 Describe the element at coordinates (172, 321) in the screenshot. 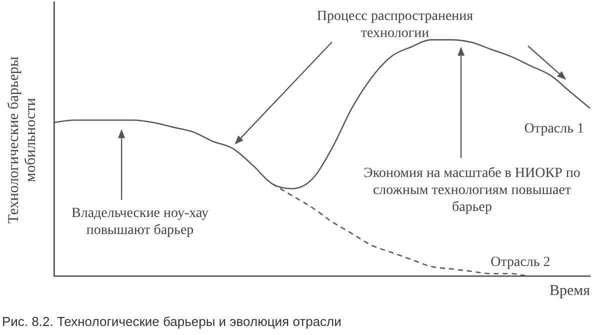

I see `text: Рис. 8.2. Технологические барьеры и эволюция отрасли` at that location.